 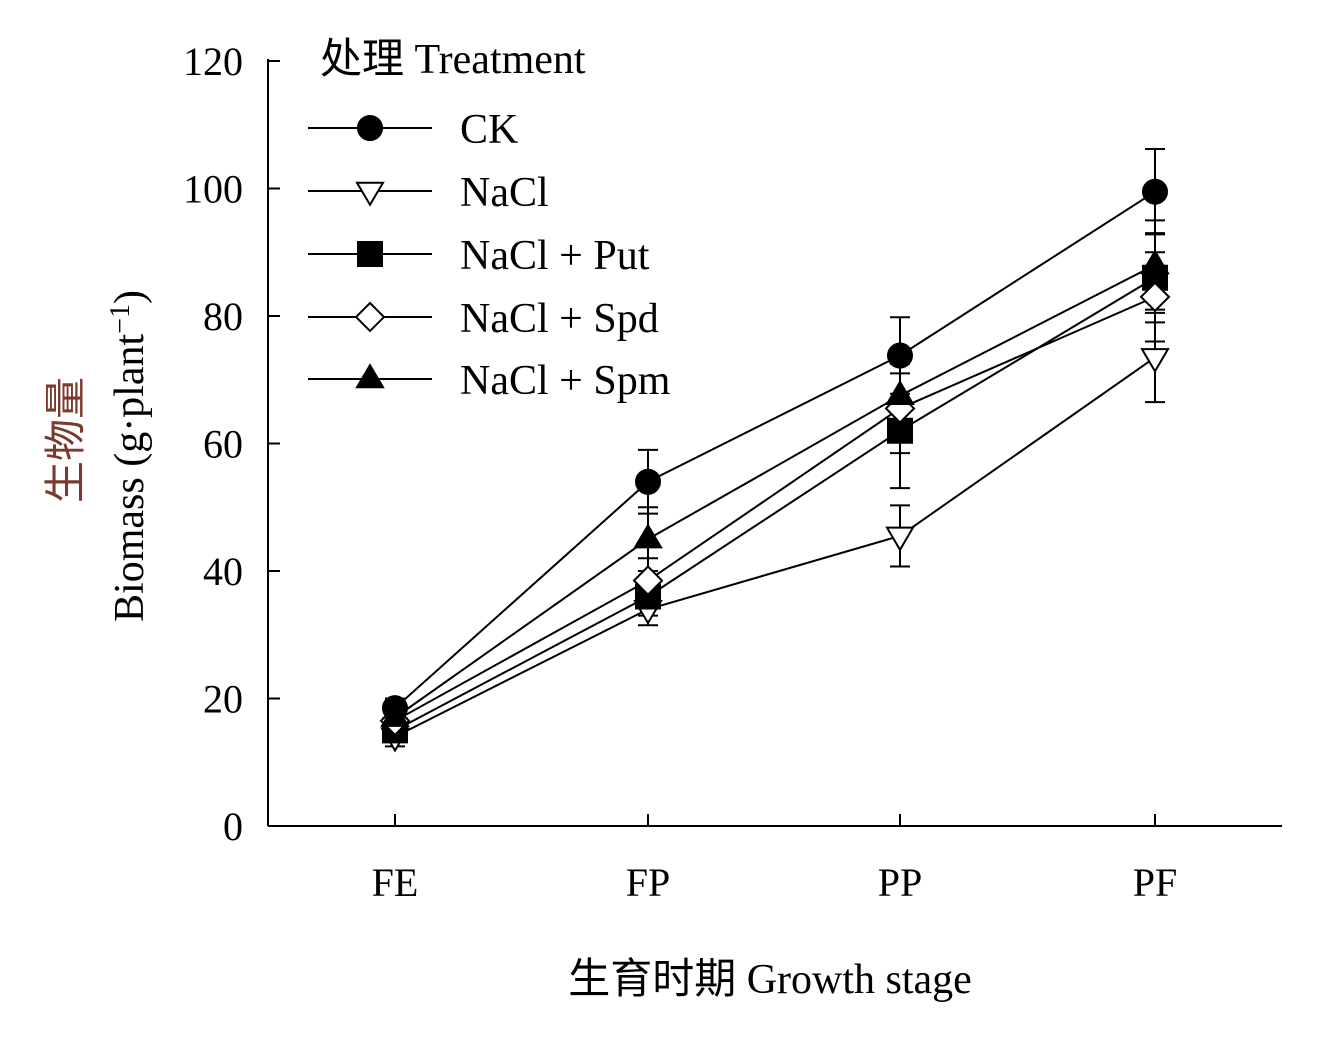 I want to click on y-axis-title-exponent: −1, so click(x=120, y=319).